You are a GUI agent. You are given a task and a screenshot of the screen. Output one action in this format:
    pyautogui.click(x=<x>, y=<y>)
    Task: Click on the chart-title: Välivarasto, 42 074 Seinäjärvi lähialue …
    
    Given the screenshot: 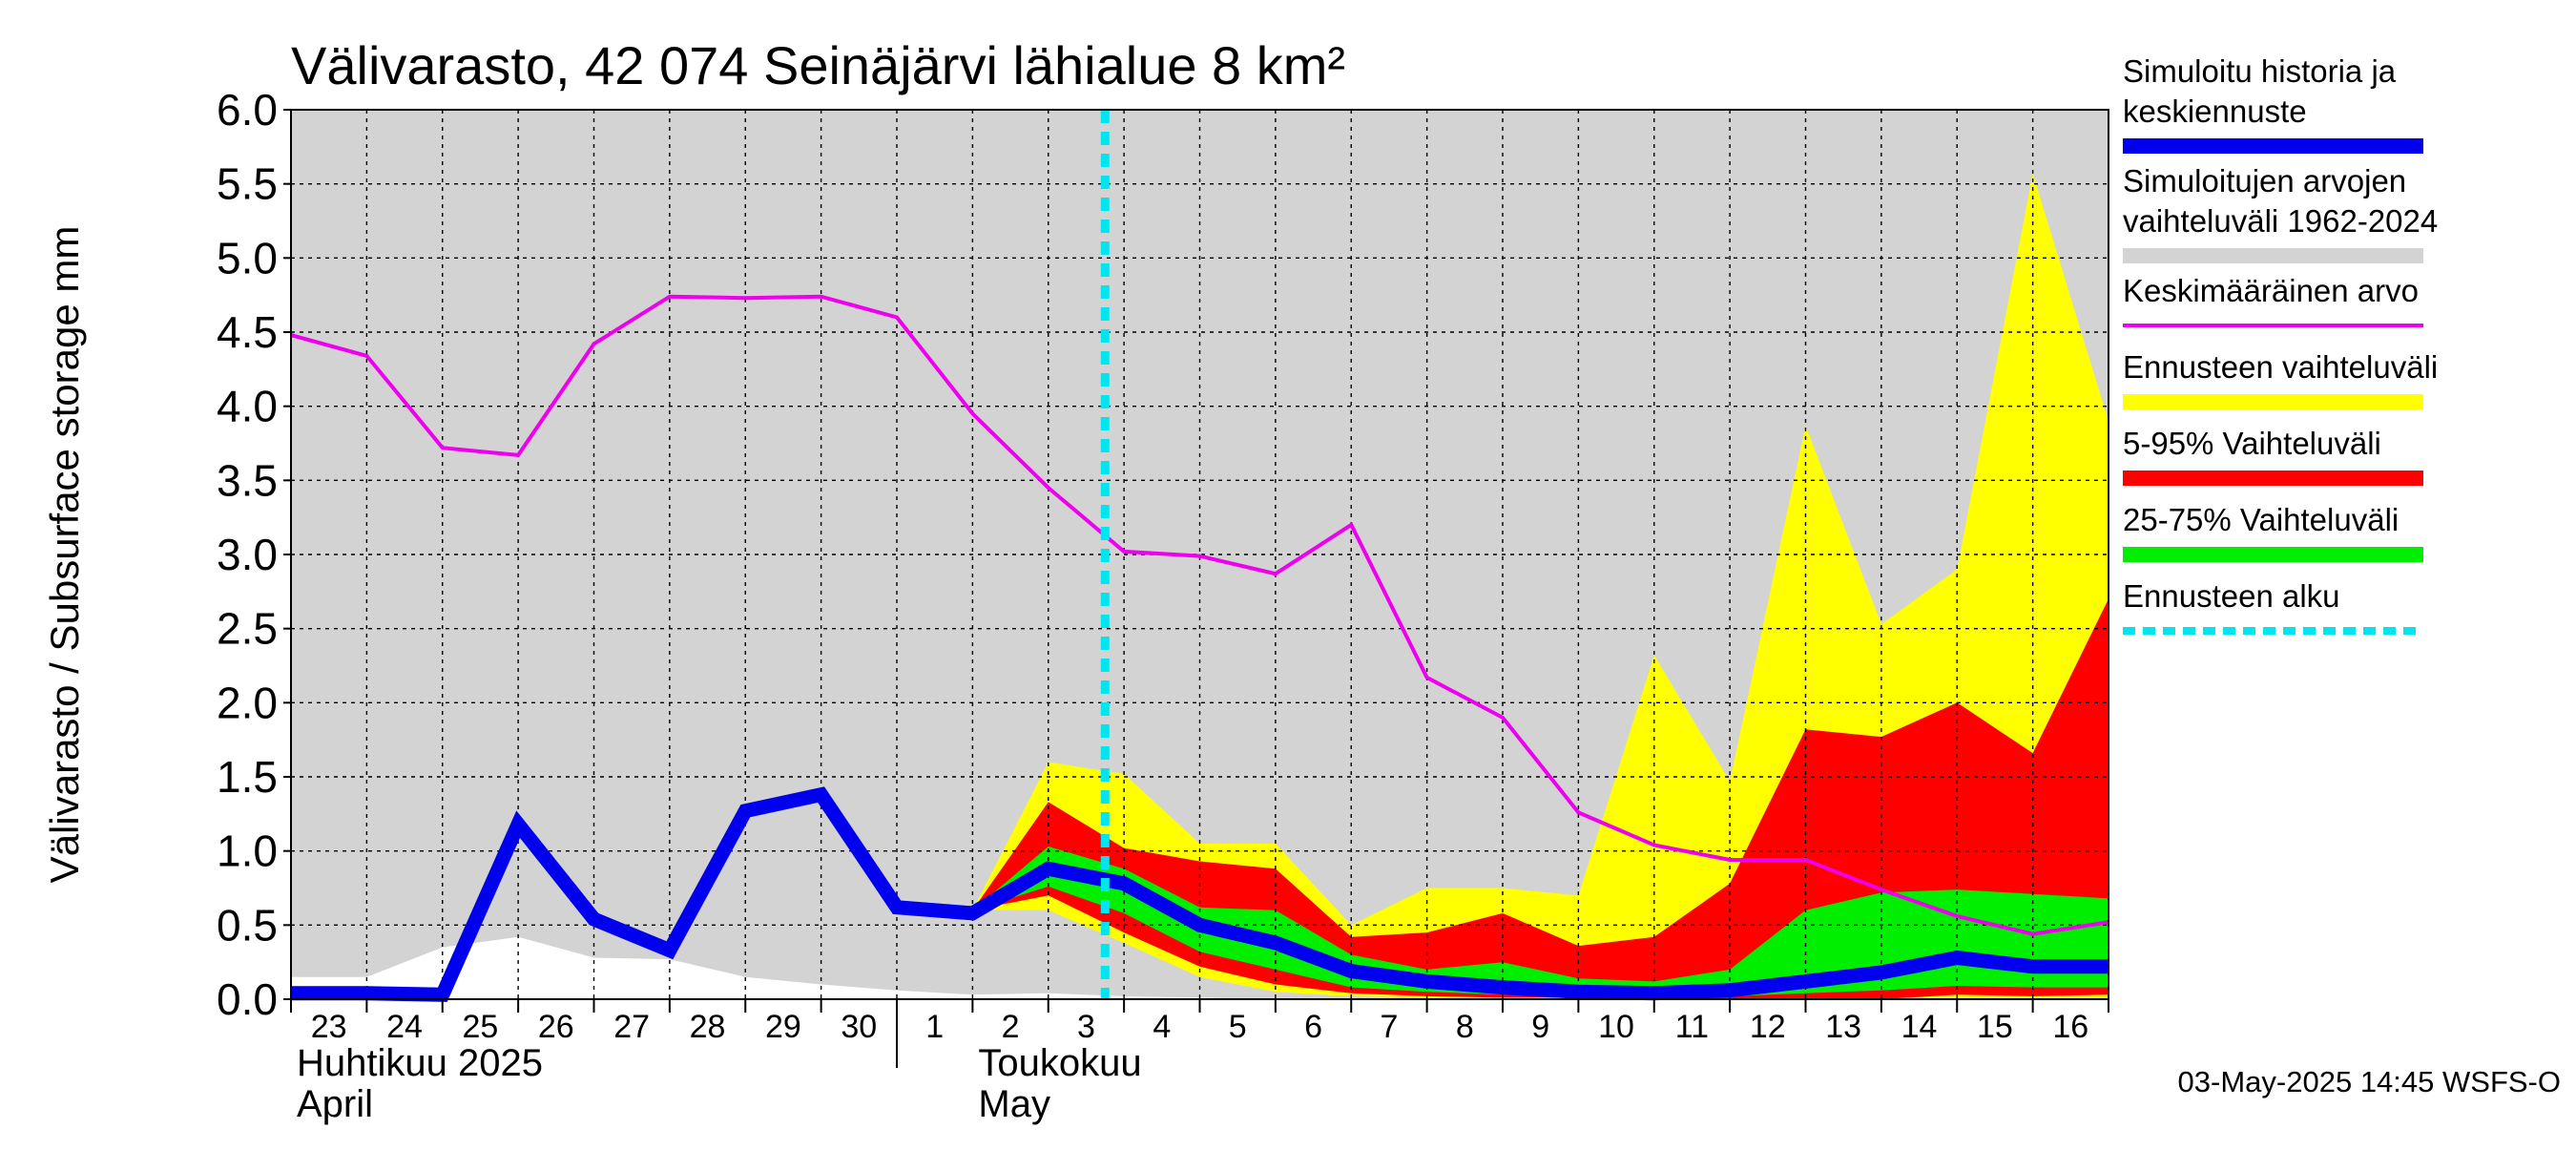 What is the action you would take?
    pyautogui.click(x=818, y=65)
    